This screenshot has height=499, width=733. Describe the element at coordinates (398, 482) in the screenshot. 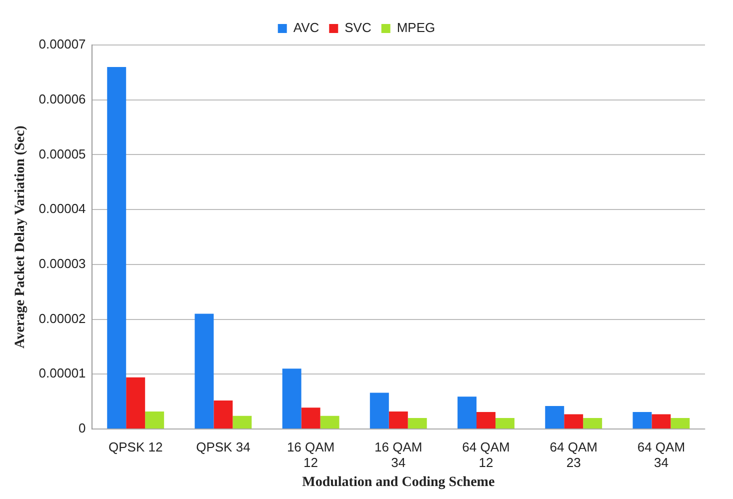

I see `x-axis-title: Modulation and Coding Scheme` at that location.